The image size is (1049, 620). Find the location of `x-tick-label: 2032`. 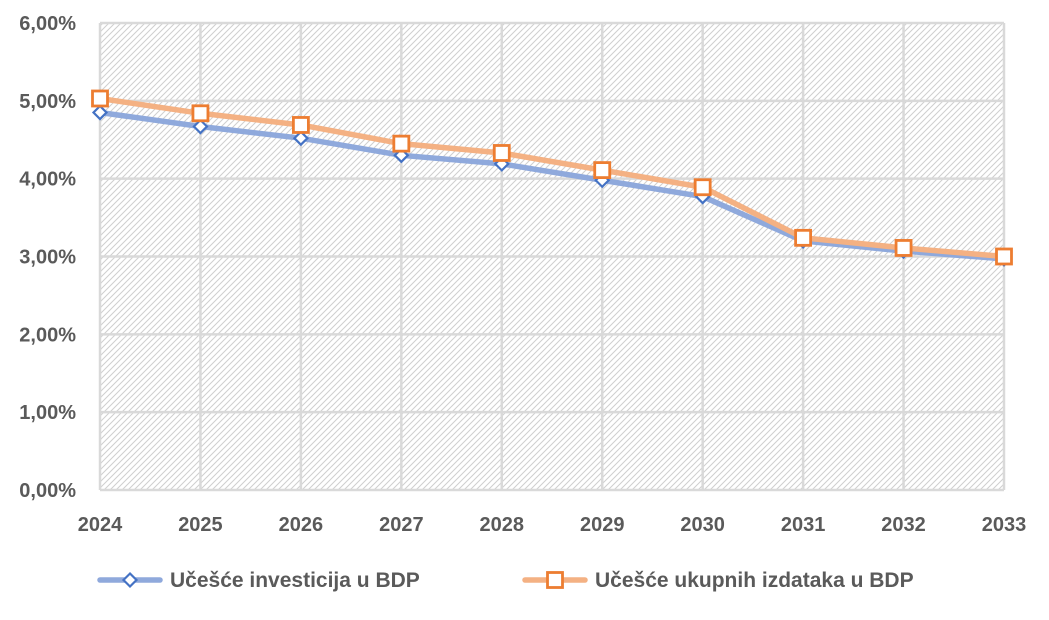

x-tick-label: 2032 is located at coordinates (903, 525).